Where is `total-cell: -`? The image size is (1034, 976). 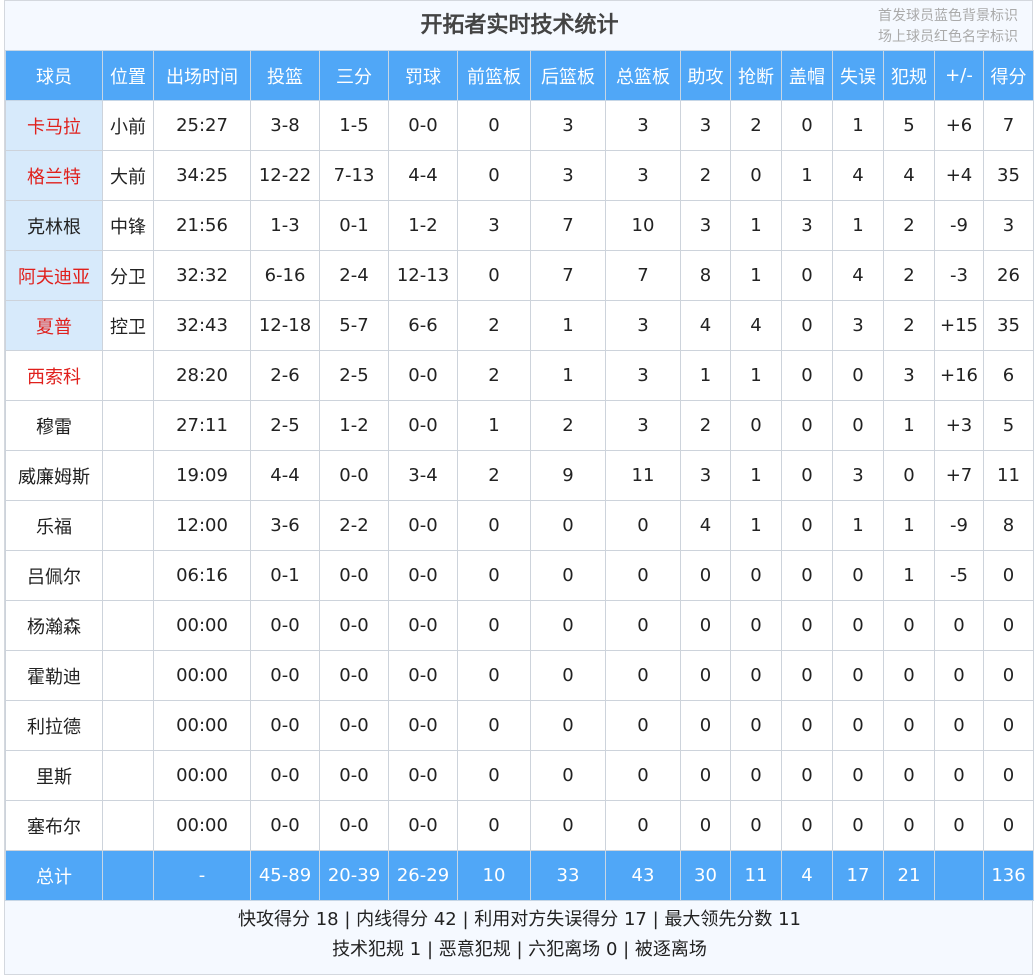 total-cell: - is located at coordinates (202, 875).